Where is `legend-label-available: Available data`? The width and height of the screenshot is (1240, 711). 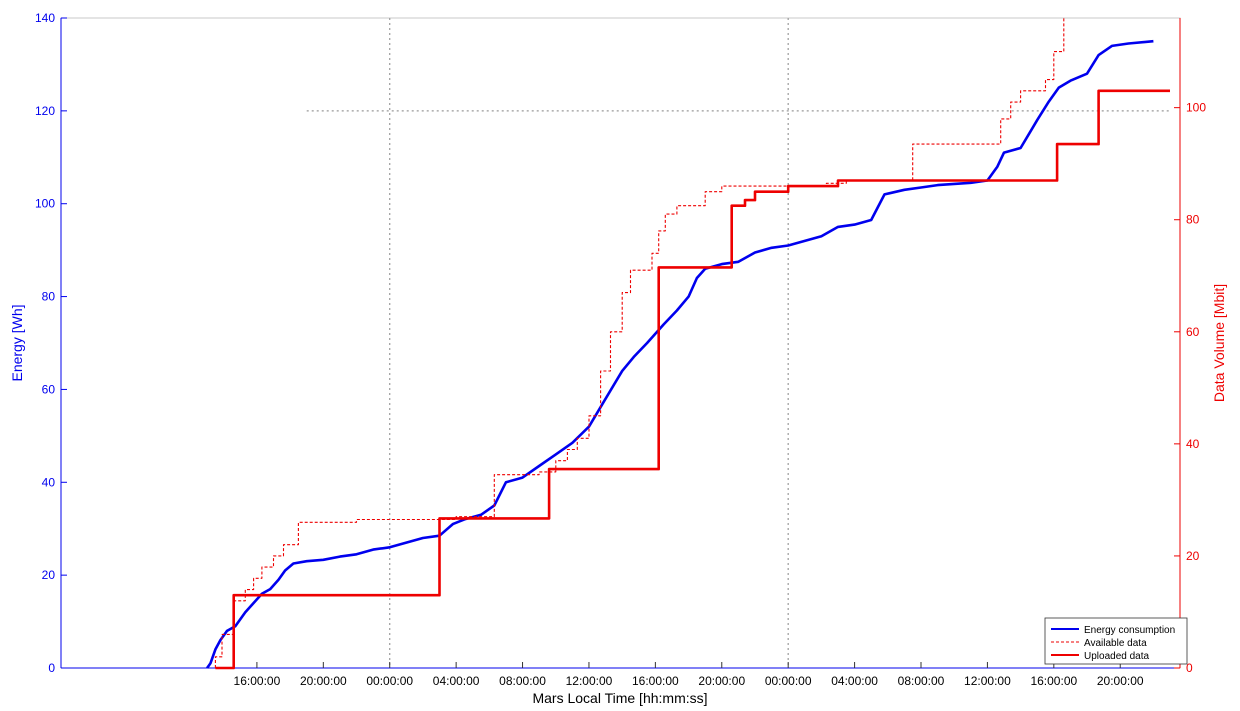
legend-label-available: Available data is located at coordinates (1115, 643).